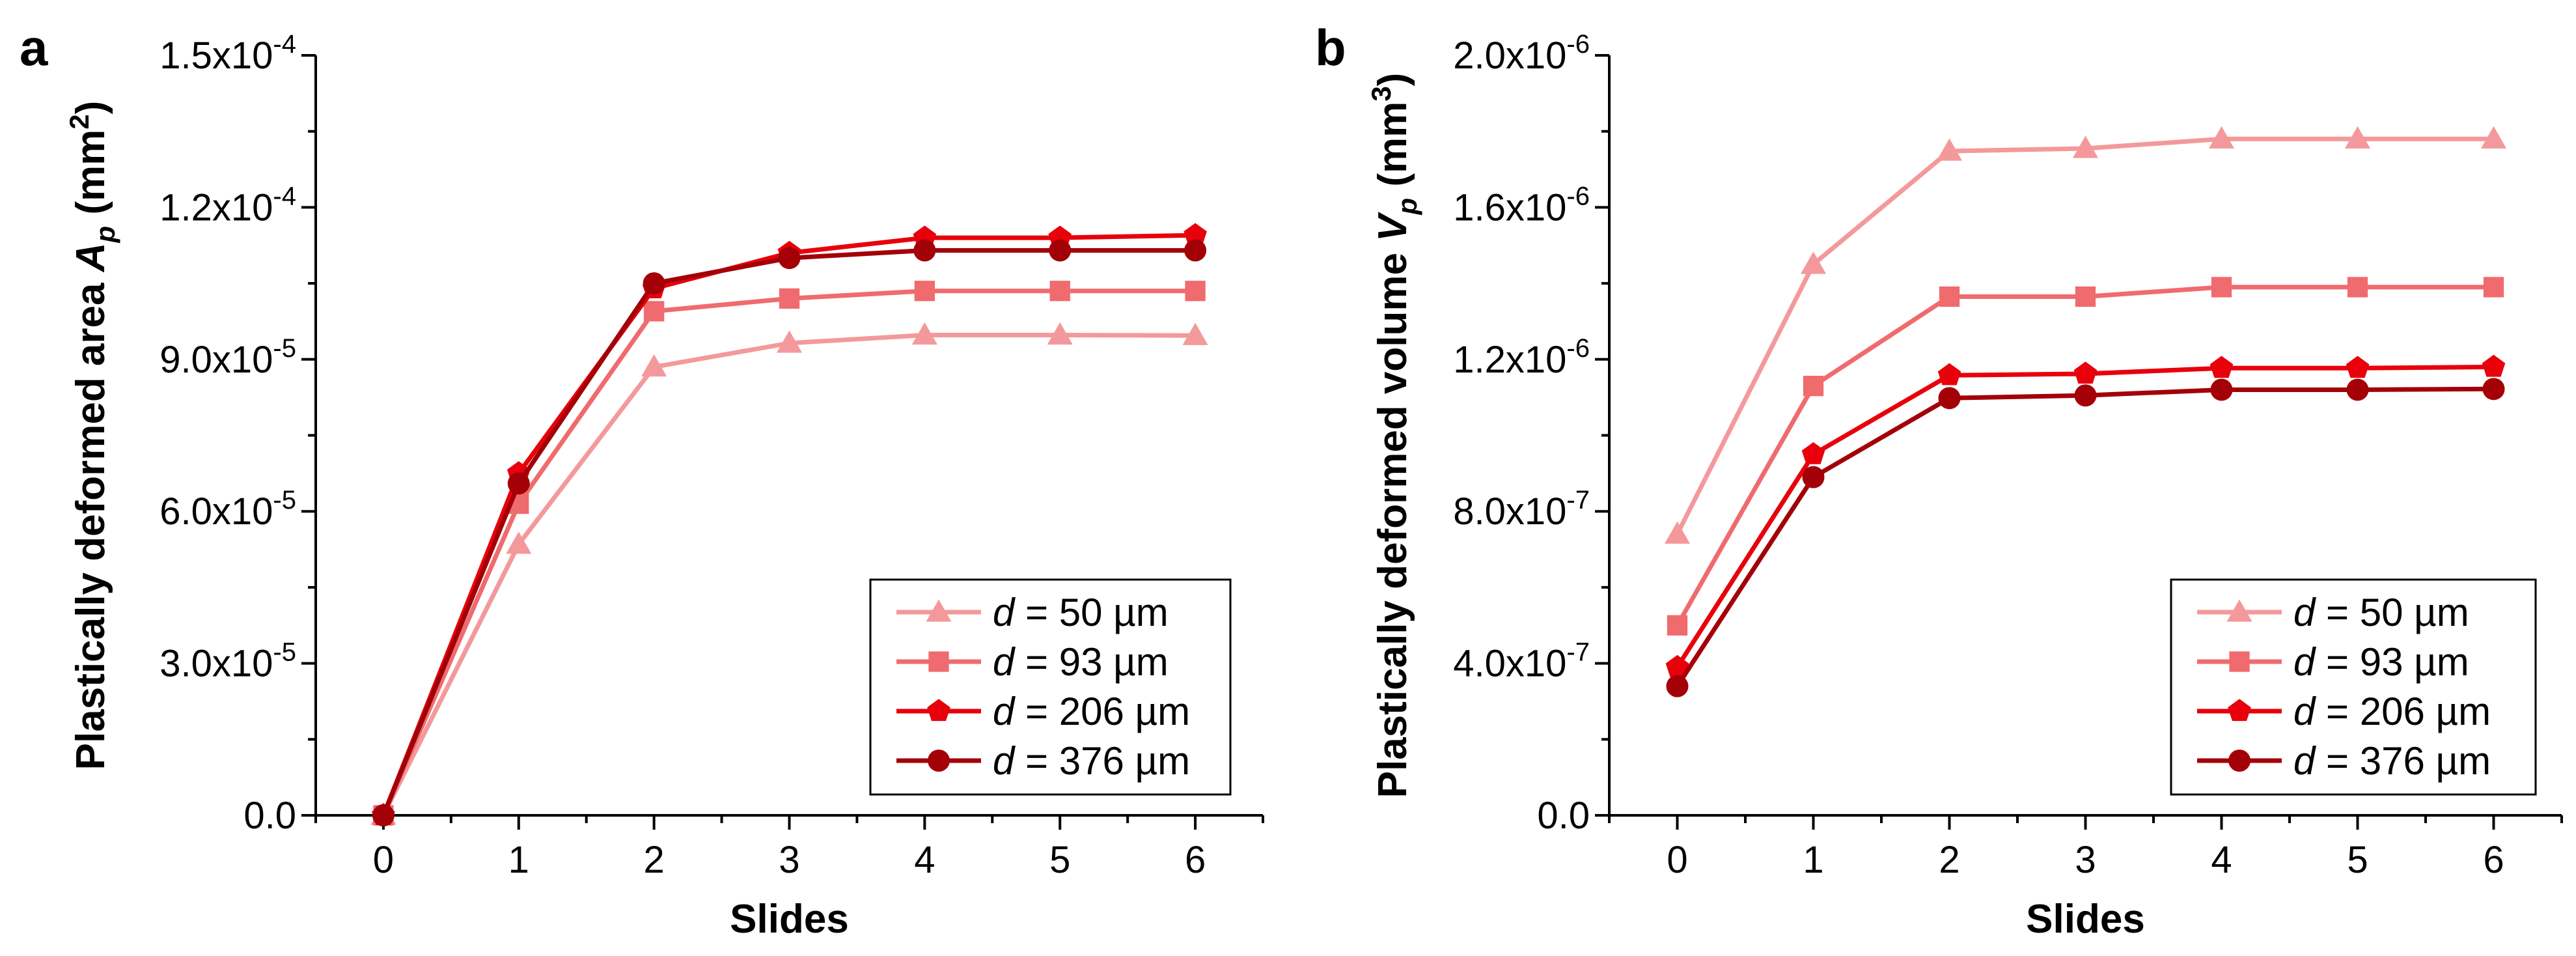 The height and width of the screenshot is (956, 2576). Describe the element at coordinates (1394, 435) in the screenshot. I see `y-axis-title: Plastically deformed volume Vp (mm3)` at that location.